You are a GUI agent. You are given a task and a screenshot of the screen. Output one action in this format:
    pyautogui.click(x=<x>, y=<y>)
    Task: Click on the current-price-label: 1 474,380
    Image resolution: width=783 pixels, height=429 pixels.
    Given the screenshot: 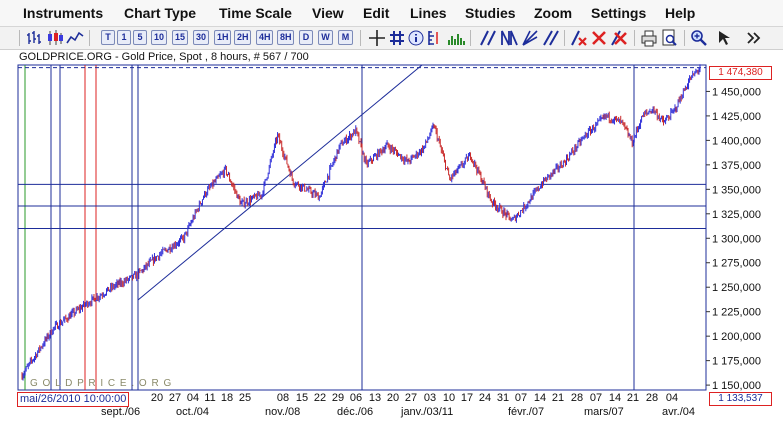 What is the action you would take?
    pyautogui.click(x=740, y=73)
    